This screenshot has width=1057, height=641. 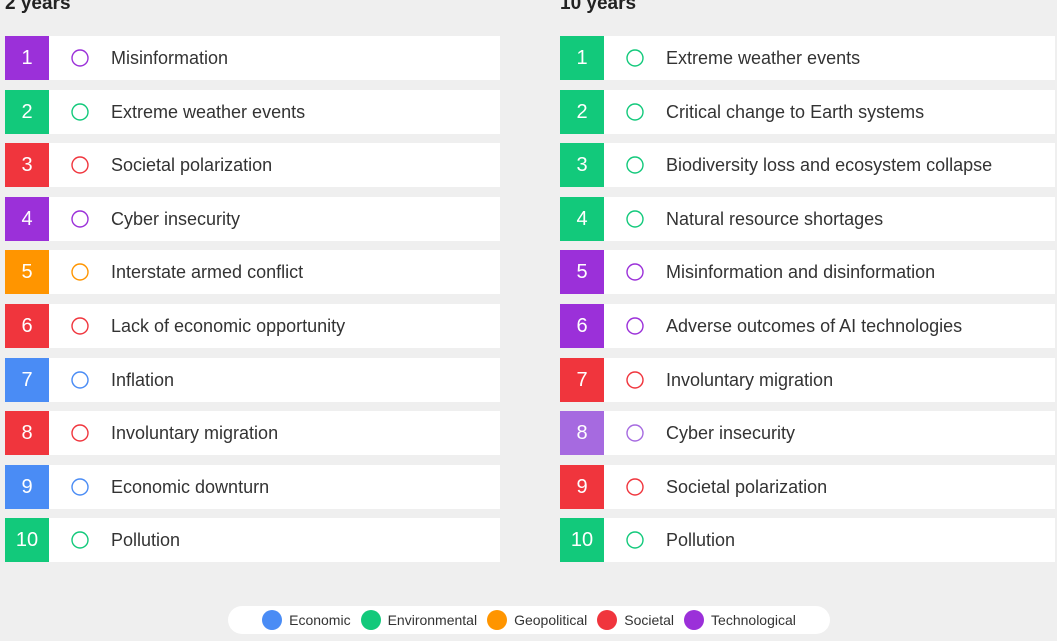 I want to click on panel-title: 2 years, so click(x=38, y=7).